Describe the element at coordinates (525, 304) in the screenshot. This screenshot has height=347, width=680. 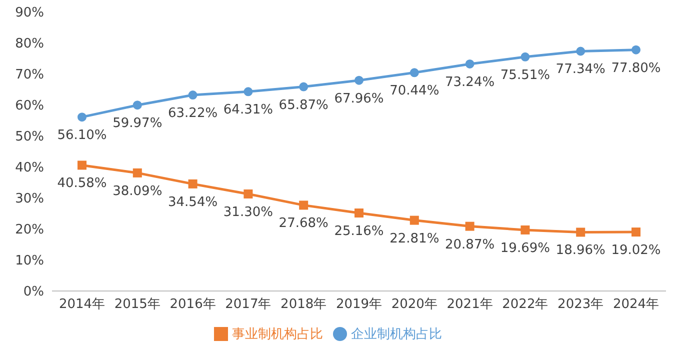
I see `x-tick-label: 2022年` at that location.